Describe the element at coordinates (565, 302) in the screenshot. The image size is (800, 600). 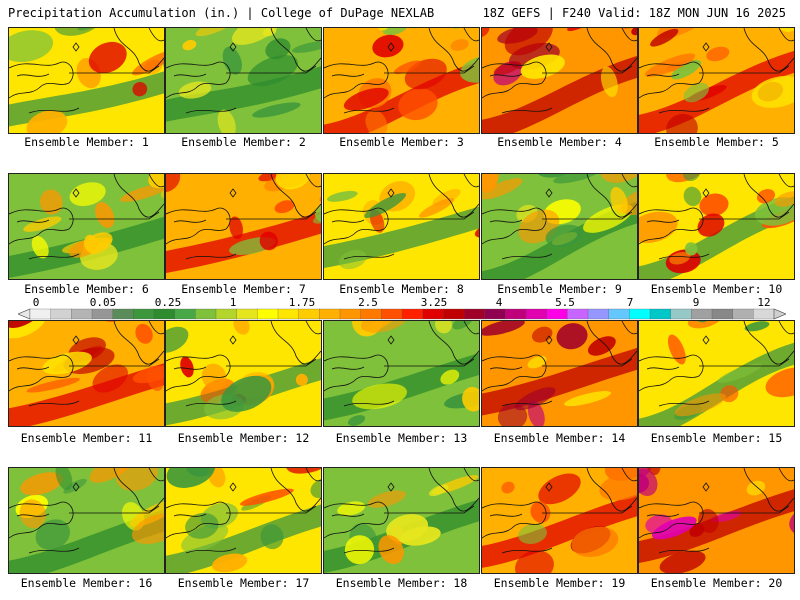
I see `scale-tick-label: 5.5` at that location.